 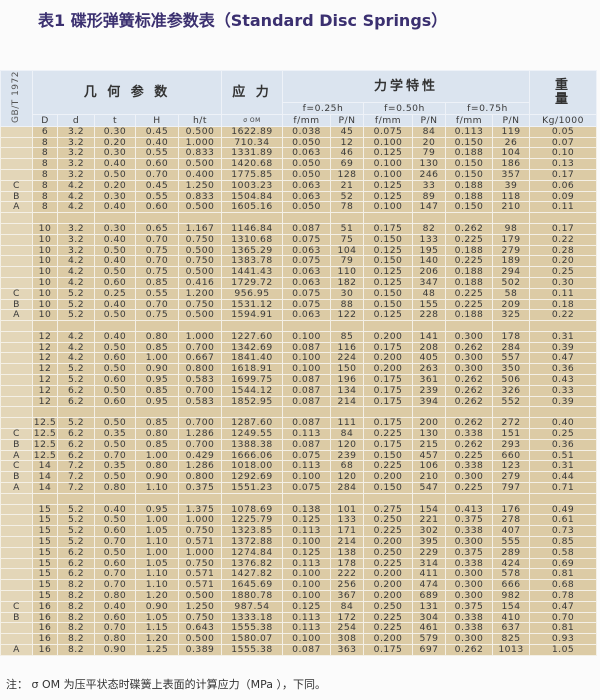 I want to click on table-cell: 1372.88, so click(x=252, y=542).